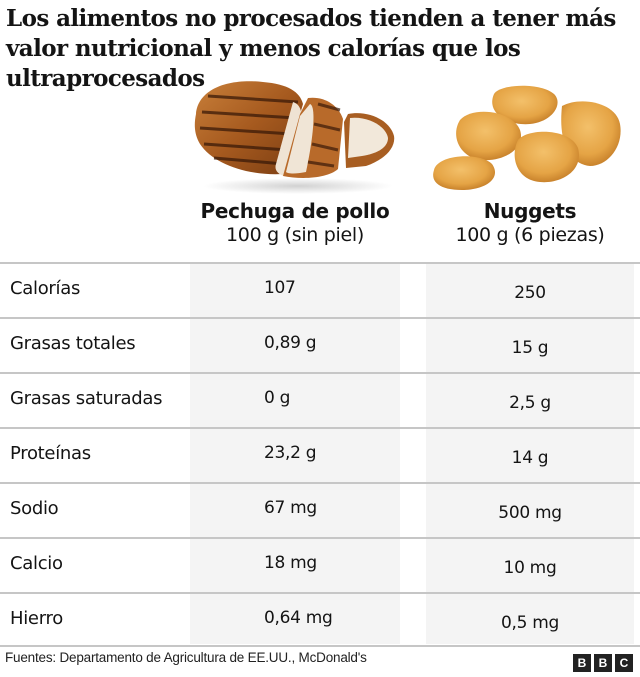 Image resolution: width=640 pixels, height=677 pixels. I want to click on table-row-hierro: Hierro 0,64 mg 0,5 mg, so click(320, 619).